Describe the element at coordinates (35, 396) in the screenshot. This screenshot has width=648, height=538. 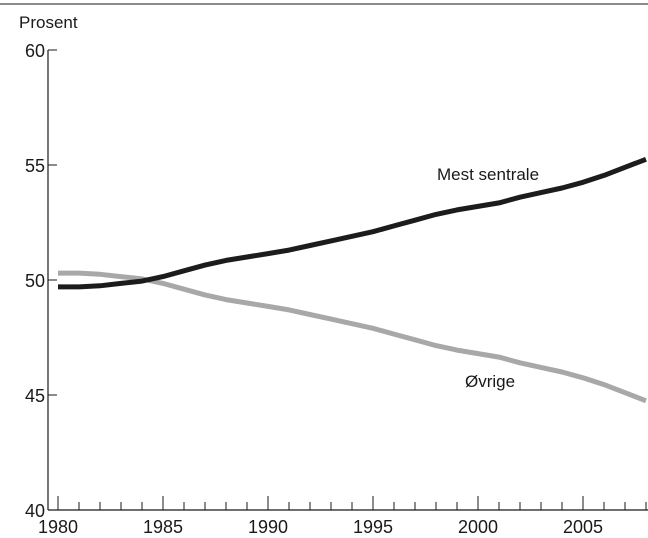
I see `y-tick-label: 45` at that location.